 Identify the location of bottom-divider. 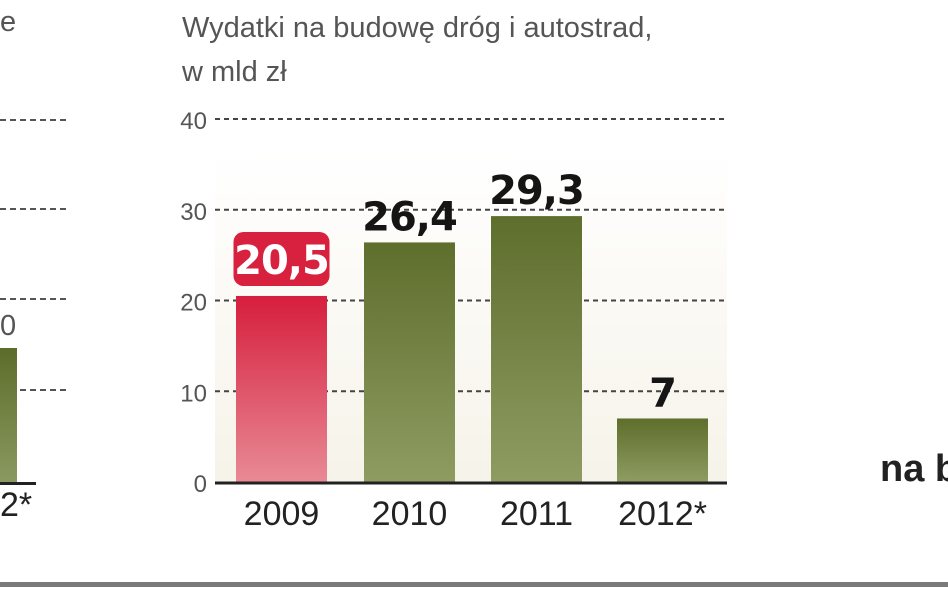
(474, 584).